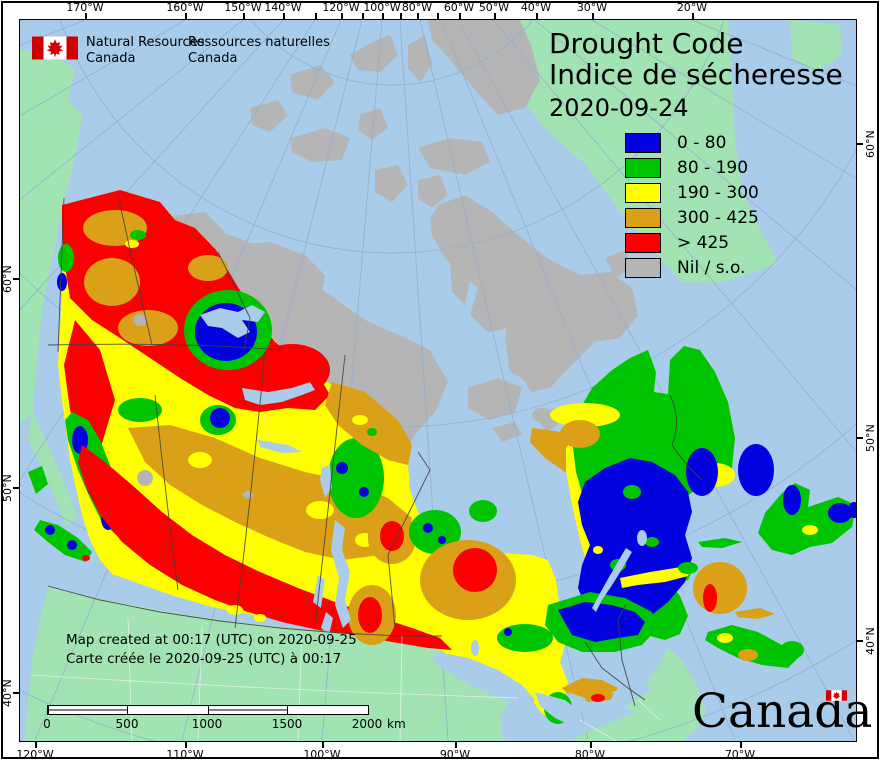  What do you see at coordinates (836, 695) in the screenshot?
I see `wordmark-flag-icon` at bounding box center [836, 695].